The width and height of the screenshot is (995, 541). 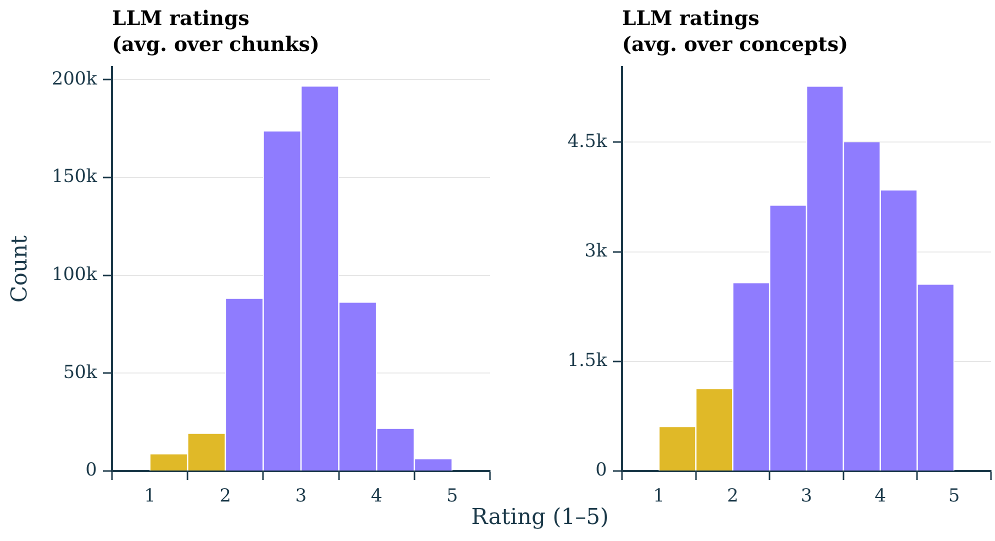 What do you see at coordinates (20, 269) in the screenshot?
I see `y-axis-title: Count` at bounding box center [20, 269].